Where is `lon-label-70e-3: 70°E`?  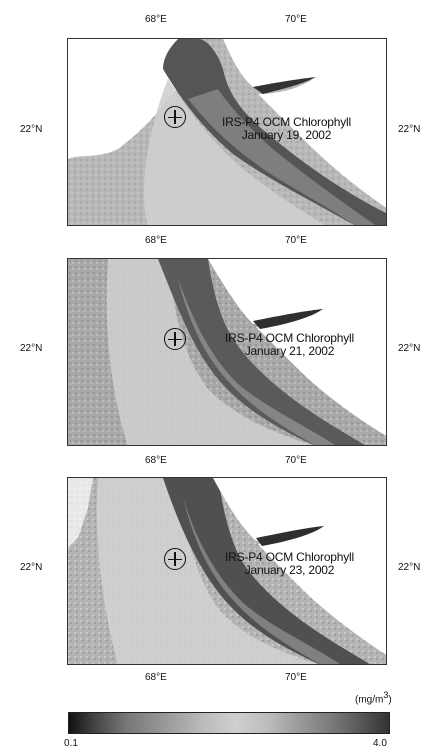 lon-label-70e-3: 70°E is located at coordinates (296, 460).